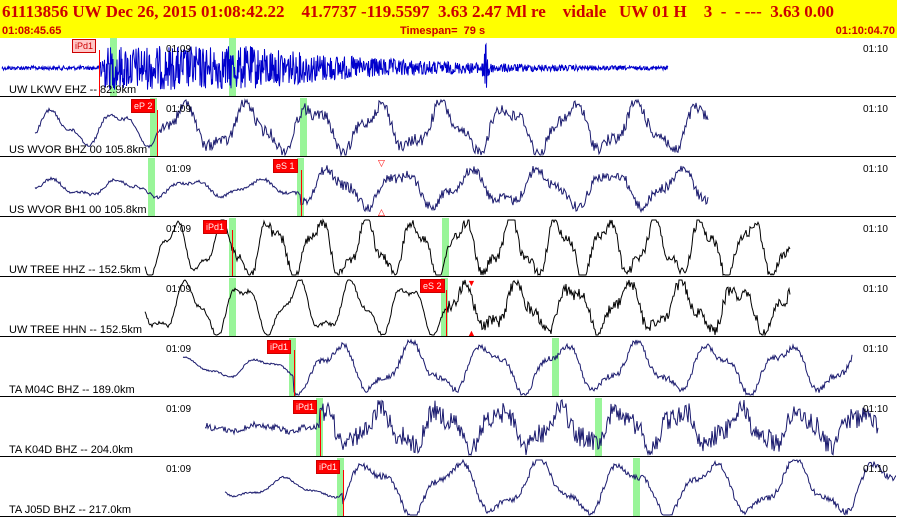  I want to click on end-time-label: 01:10:04.70, so click(865, 31).